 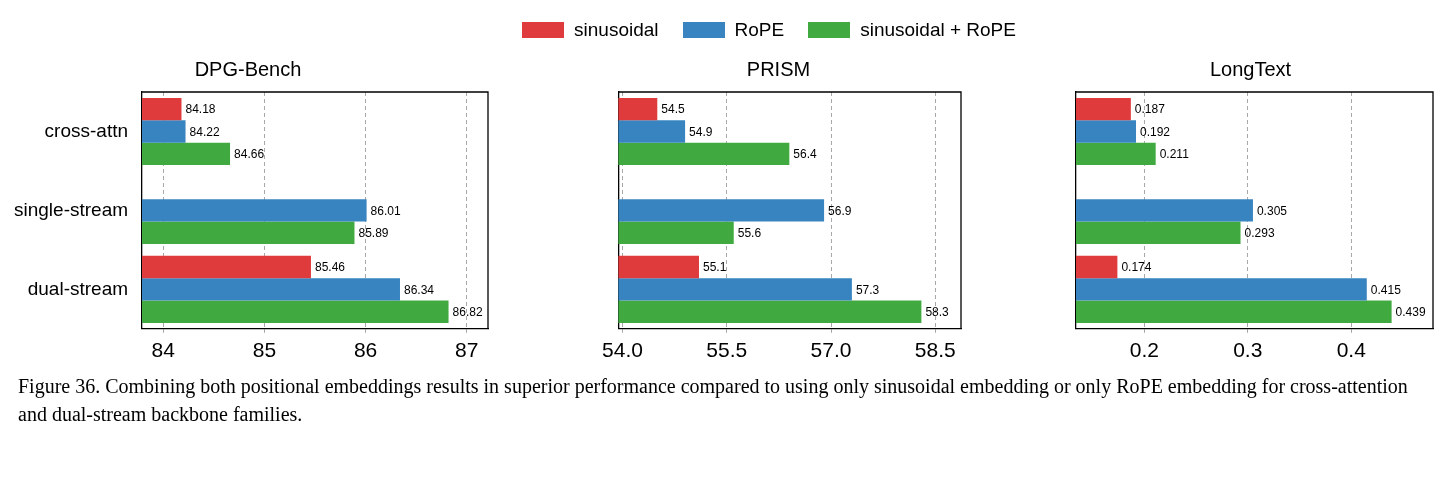 What do you see at coordinates (831, 350) in the screenshot?
I see `x-tick-label: 57.0` at bounding box center [831, 350].